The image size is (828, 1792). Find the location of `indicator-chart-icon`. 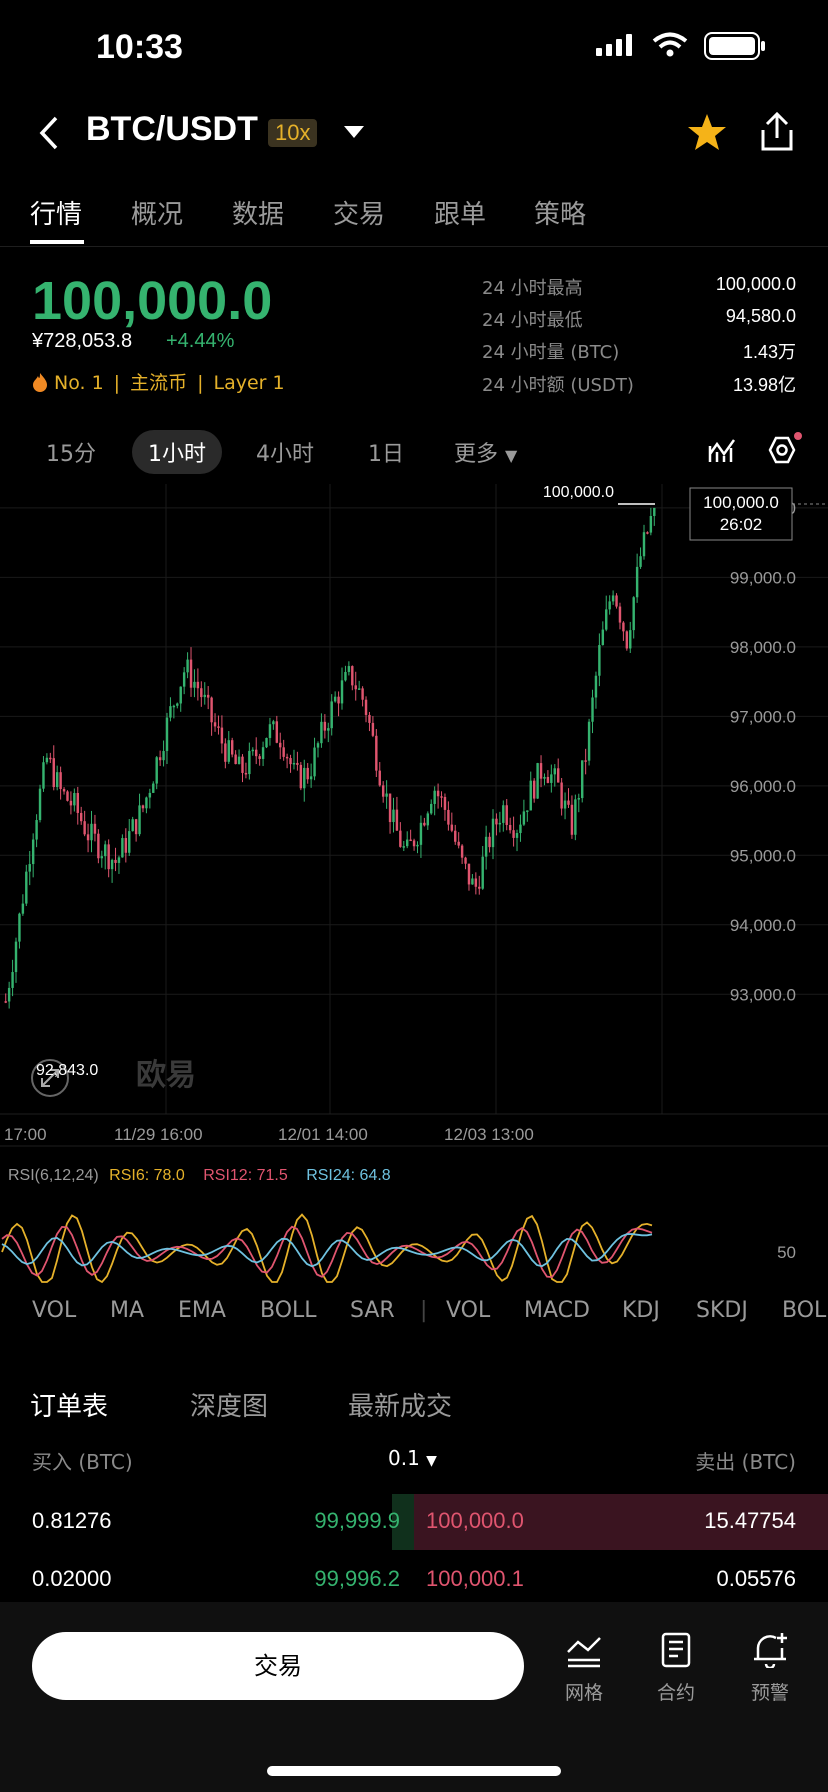

indicator-chart-icon is located at coordinates (722, 450).